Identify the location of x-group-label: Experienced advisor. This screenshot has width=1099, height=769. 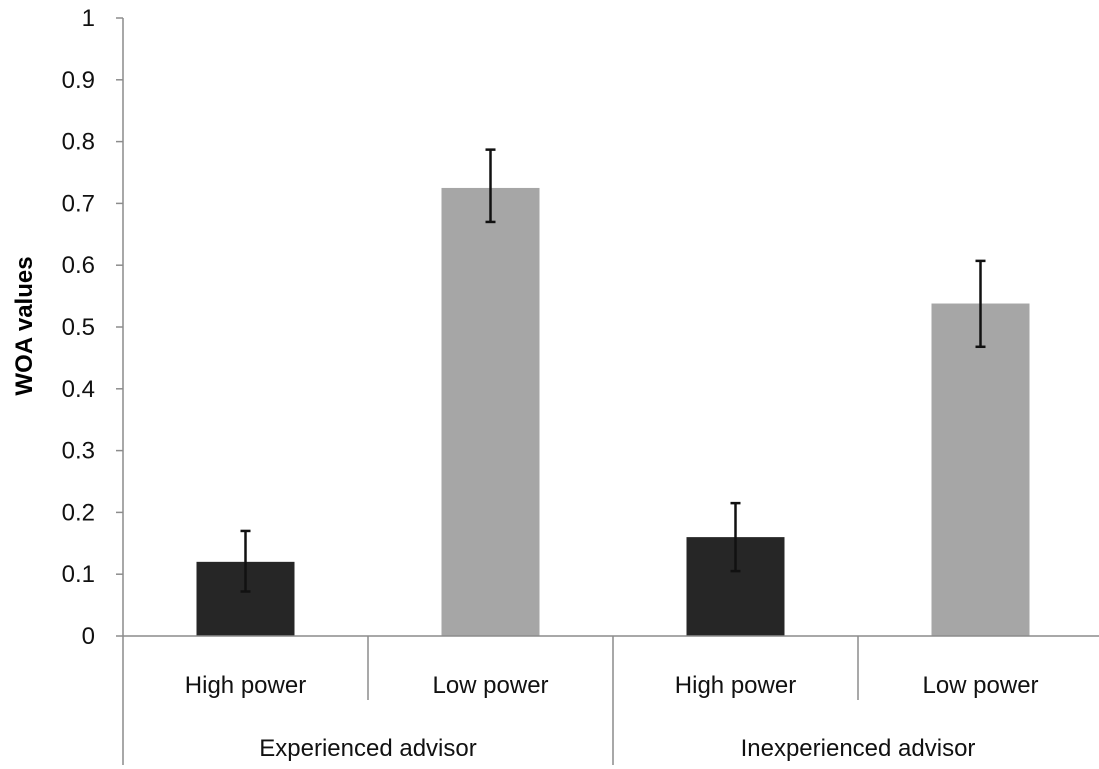
(367, 748).